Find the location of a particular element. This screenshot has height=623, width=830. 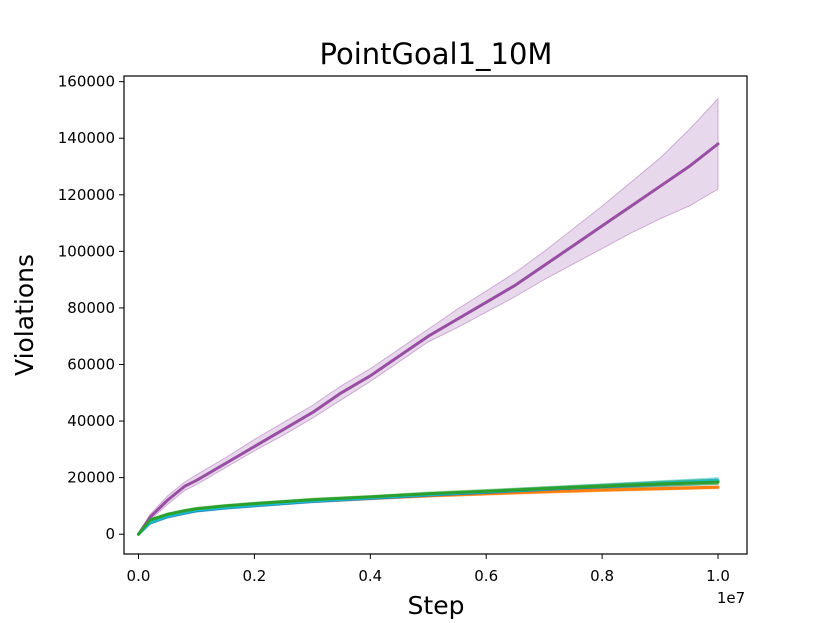

x-axis: 0.0 0.2 0.4 0.6 0.8 1.0 is located at coordinates (428, 569).